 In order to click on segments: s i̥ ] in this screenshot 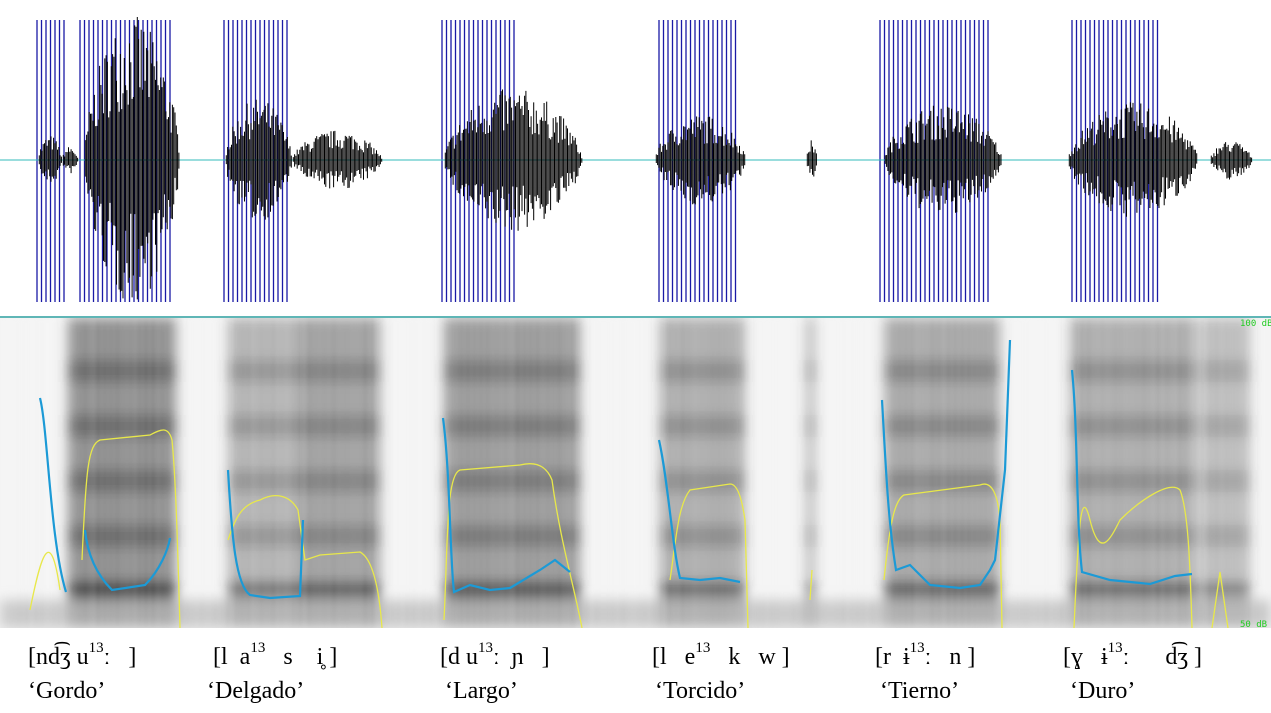, I will do `click(301, 657)`.